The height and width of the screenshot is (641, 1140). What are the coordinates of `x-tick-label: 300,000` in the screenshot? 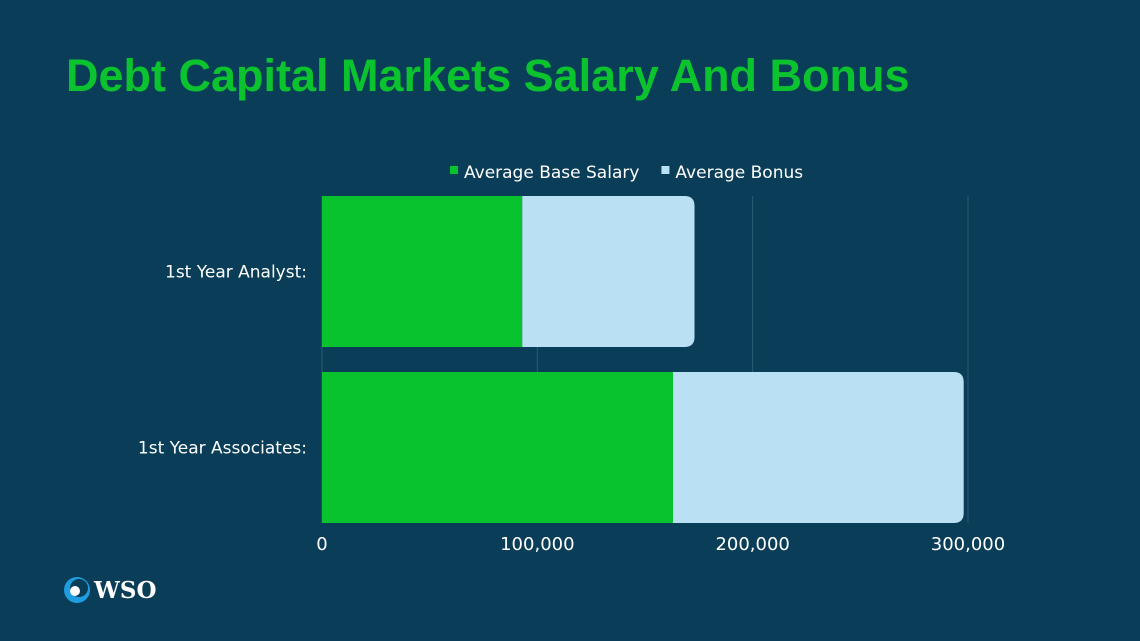 It's located at (968, 544).